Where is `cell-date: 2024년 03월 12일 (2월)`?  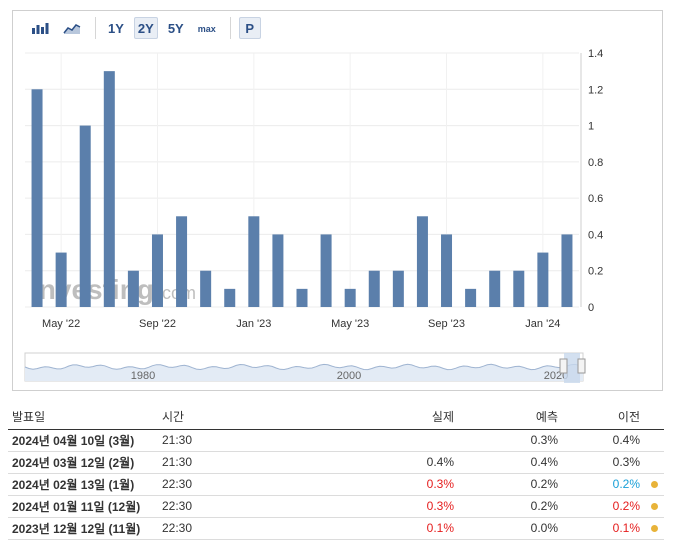 cell-date: 2024년 03월 12일 (2월) is located at coordinates (83, 462).